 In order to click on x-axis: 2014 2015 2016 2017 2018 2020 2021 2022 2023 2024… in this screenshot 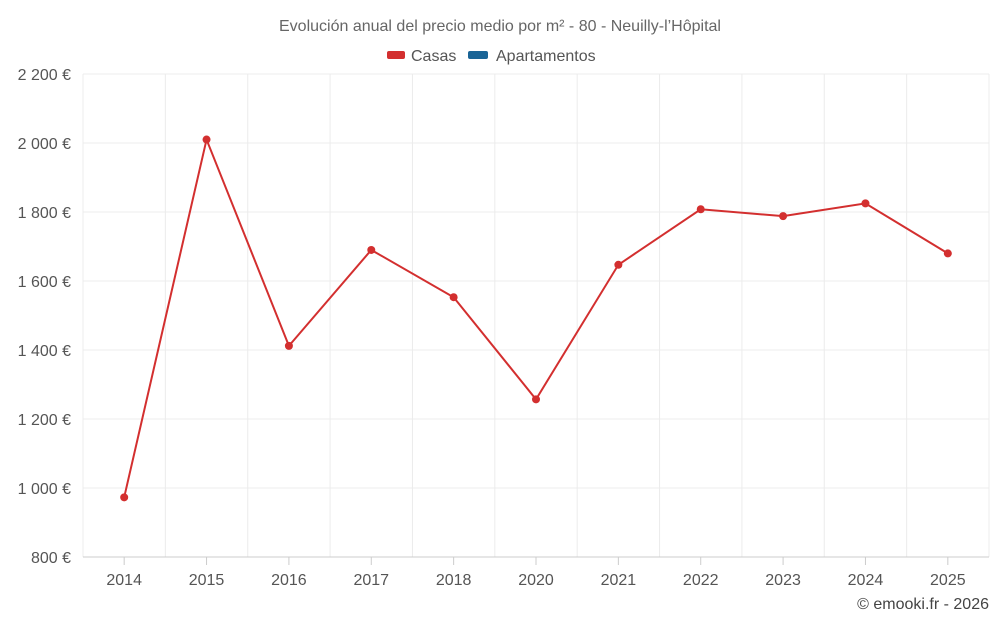, I will do `click(536, 572)`.